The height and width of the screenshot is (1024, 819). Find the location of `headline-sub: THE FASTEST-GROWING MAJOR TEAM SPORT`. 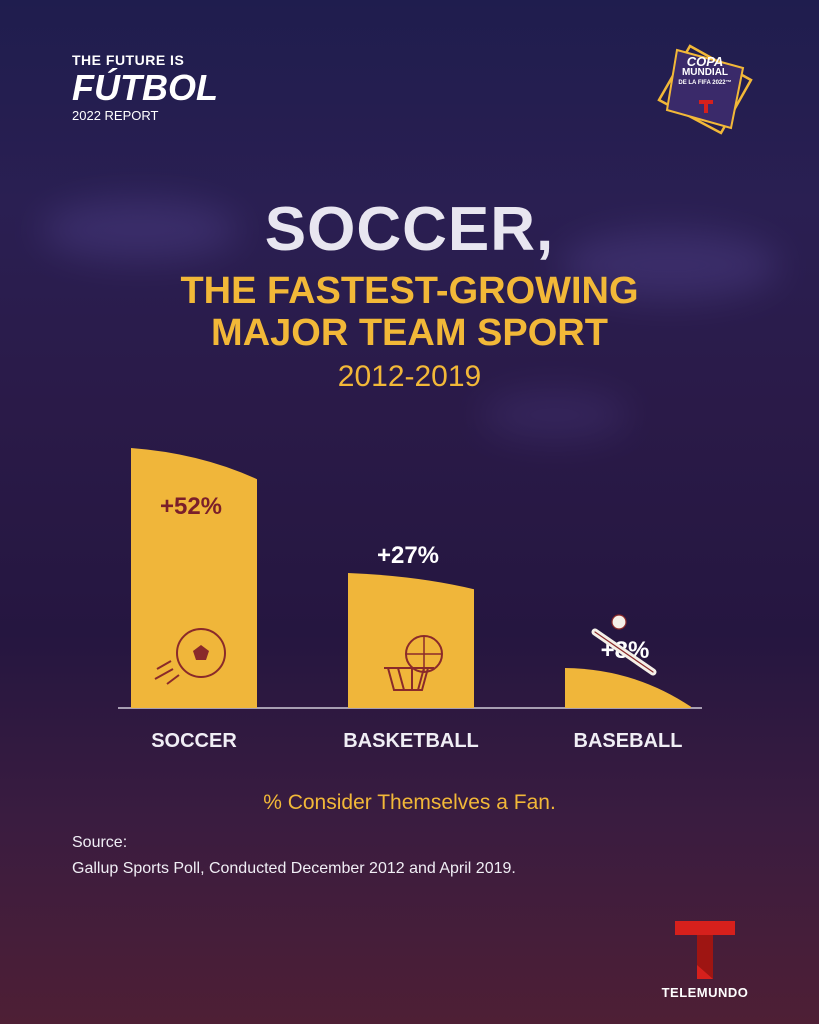

headline-sub: THE FASTEST-GROWING MAJOR TEAM SPORT is located at coordinates (409, 312).